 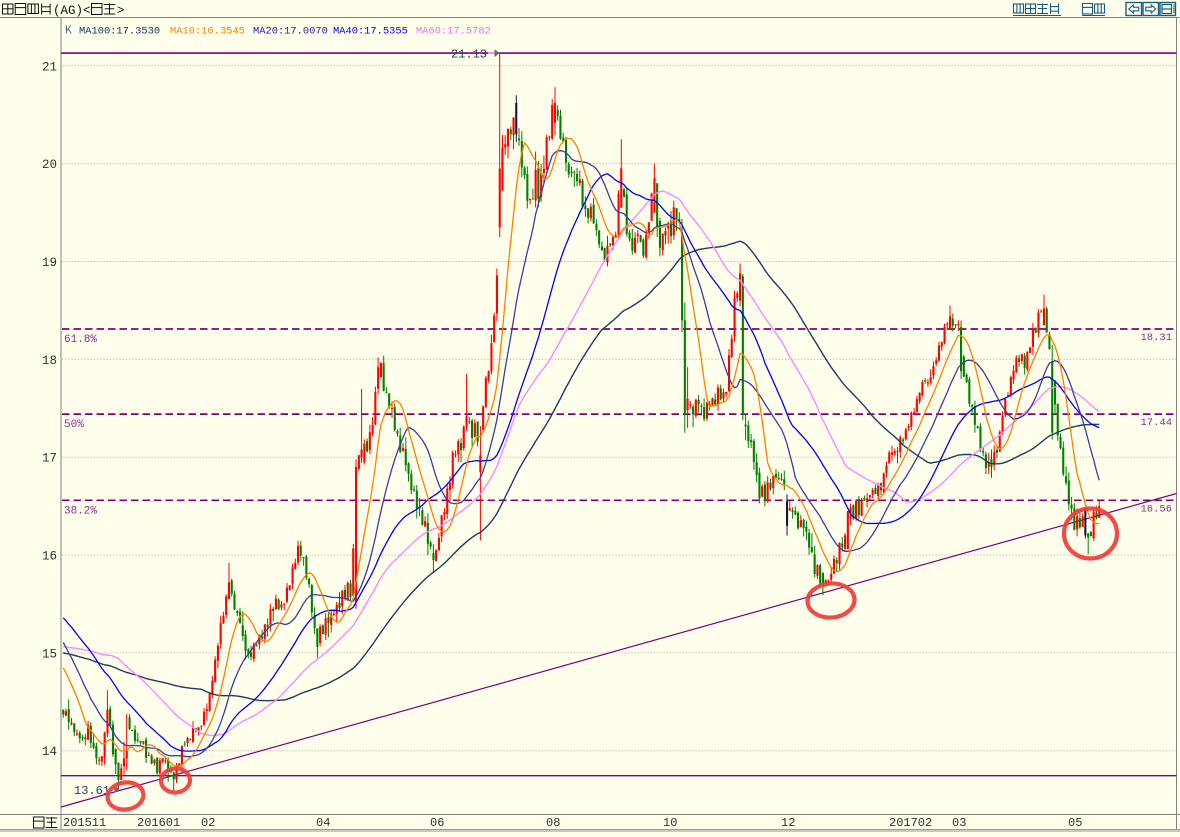 What do you see at coordinates (670, 823) in the screenshot?
I see `svg-text: 10` at bounding box center [670, 823].